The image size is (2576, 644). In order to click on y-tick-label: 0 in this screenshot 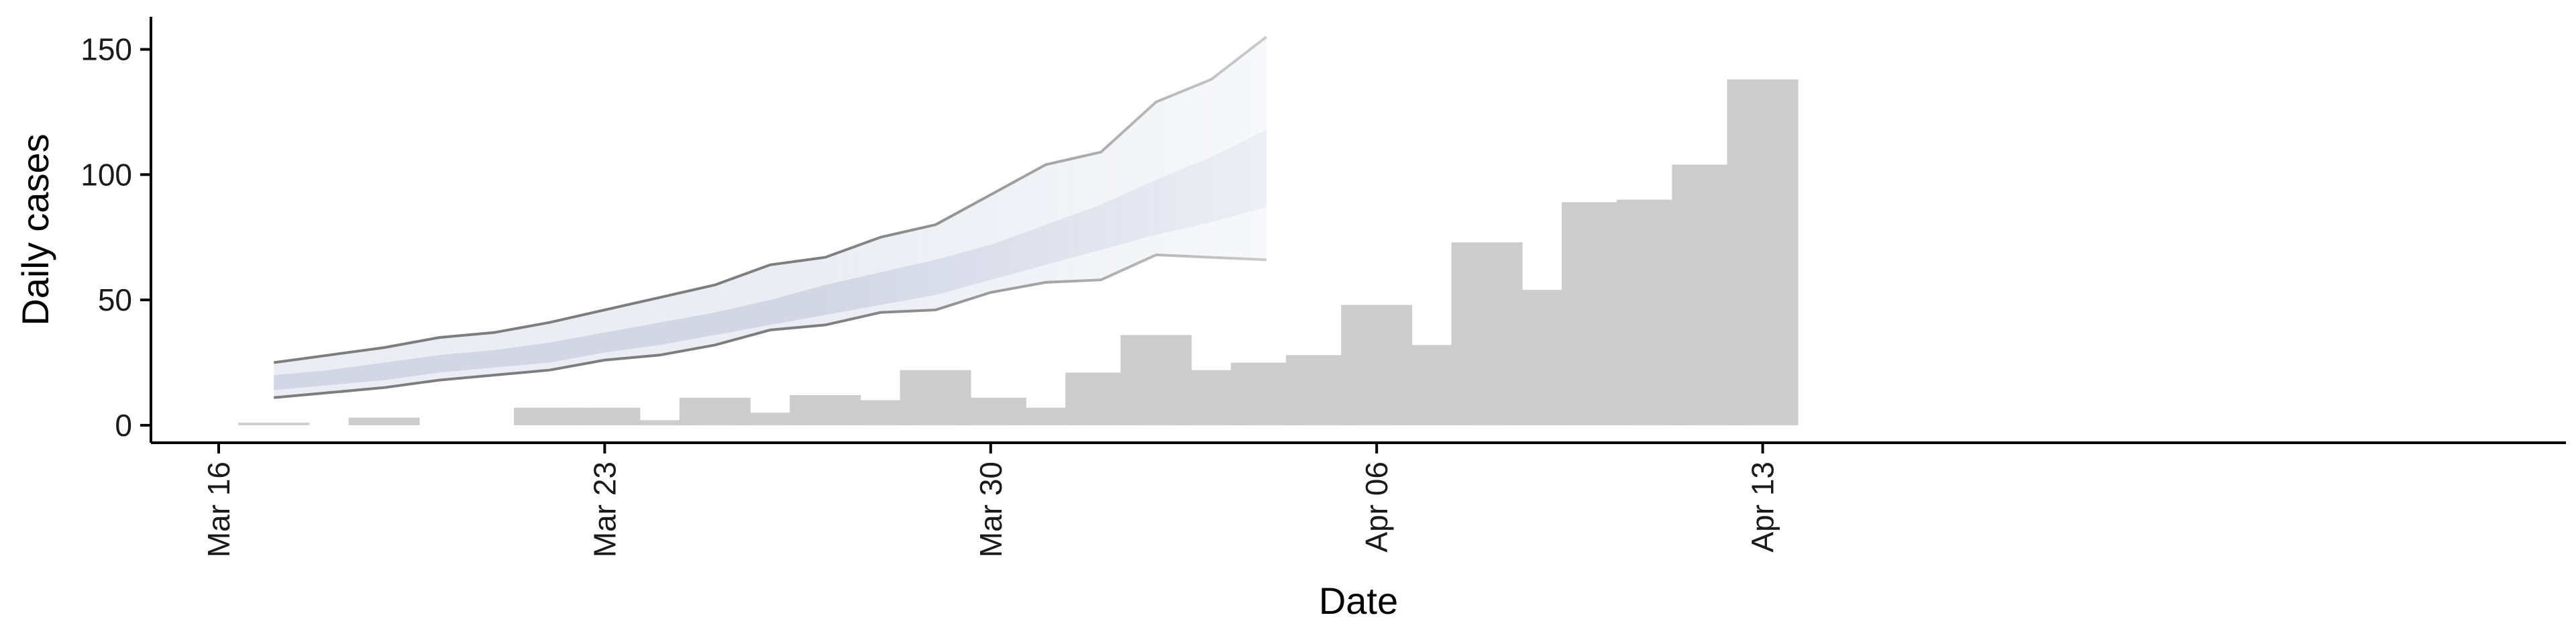, I will do `click(123, 425)`.